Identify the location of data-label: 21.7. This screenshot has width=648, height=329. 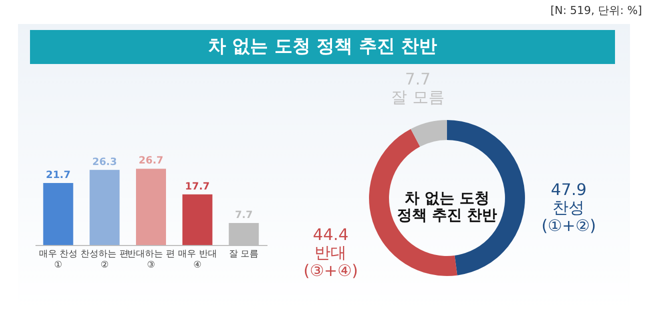
(58, 175).